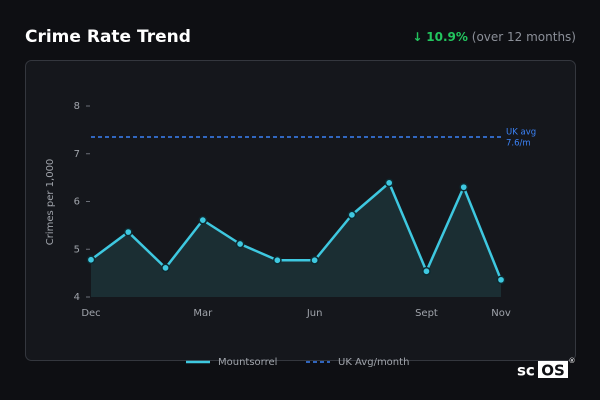 The height and width of the screenshot is (400, 600). Describe the element at coordinates (50, 202) in the screenshot. I see `y-axis-label: Crimes per 1,000` at that location.